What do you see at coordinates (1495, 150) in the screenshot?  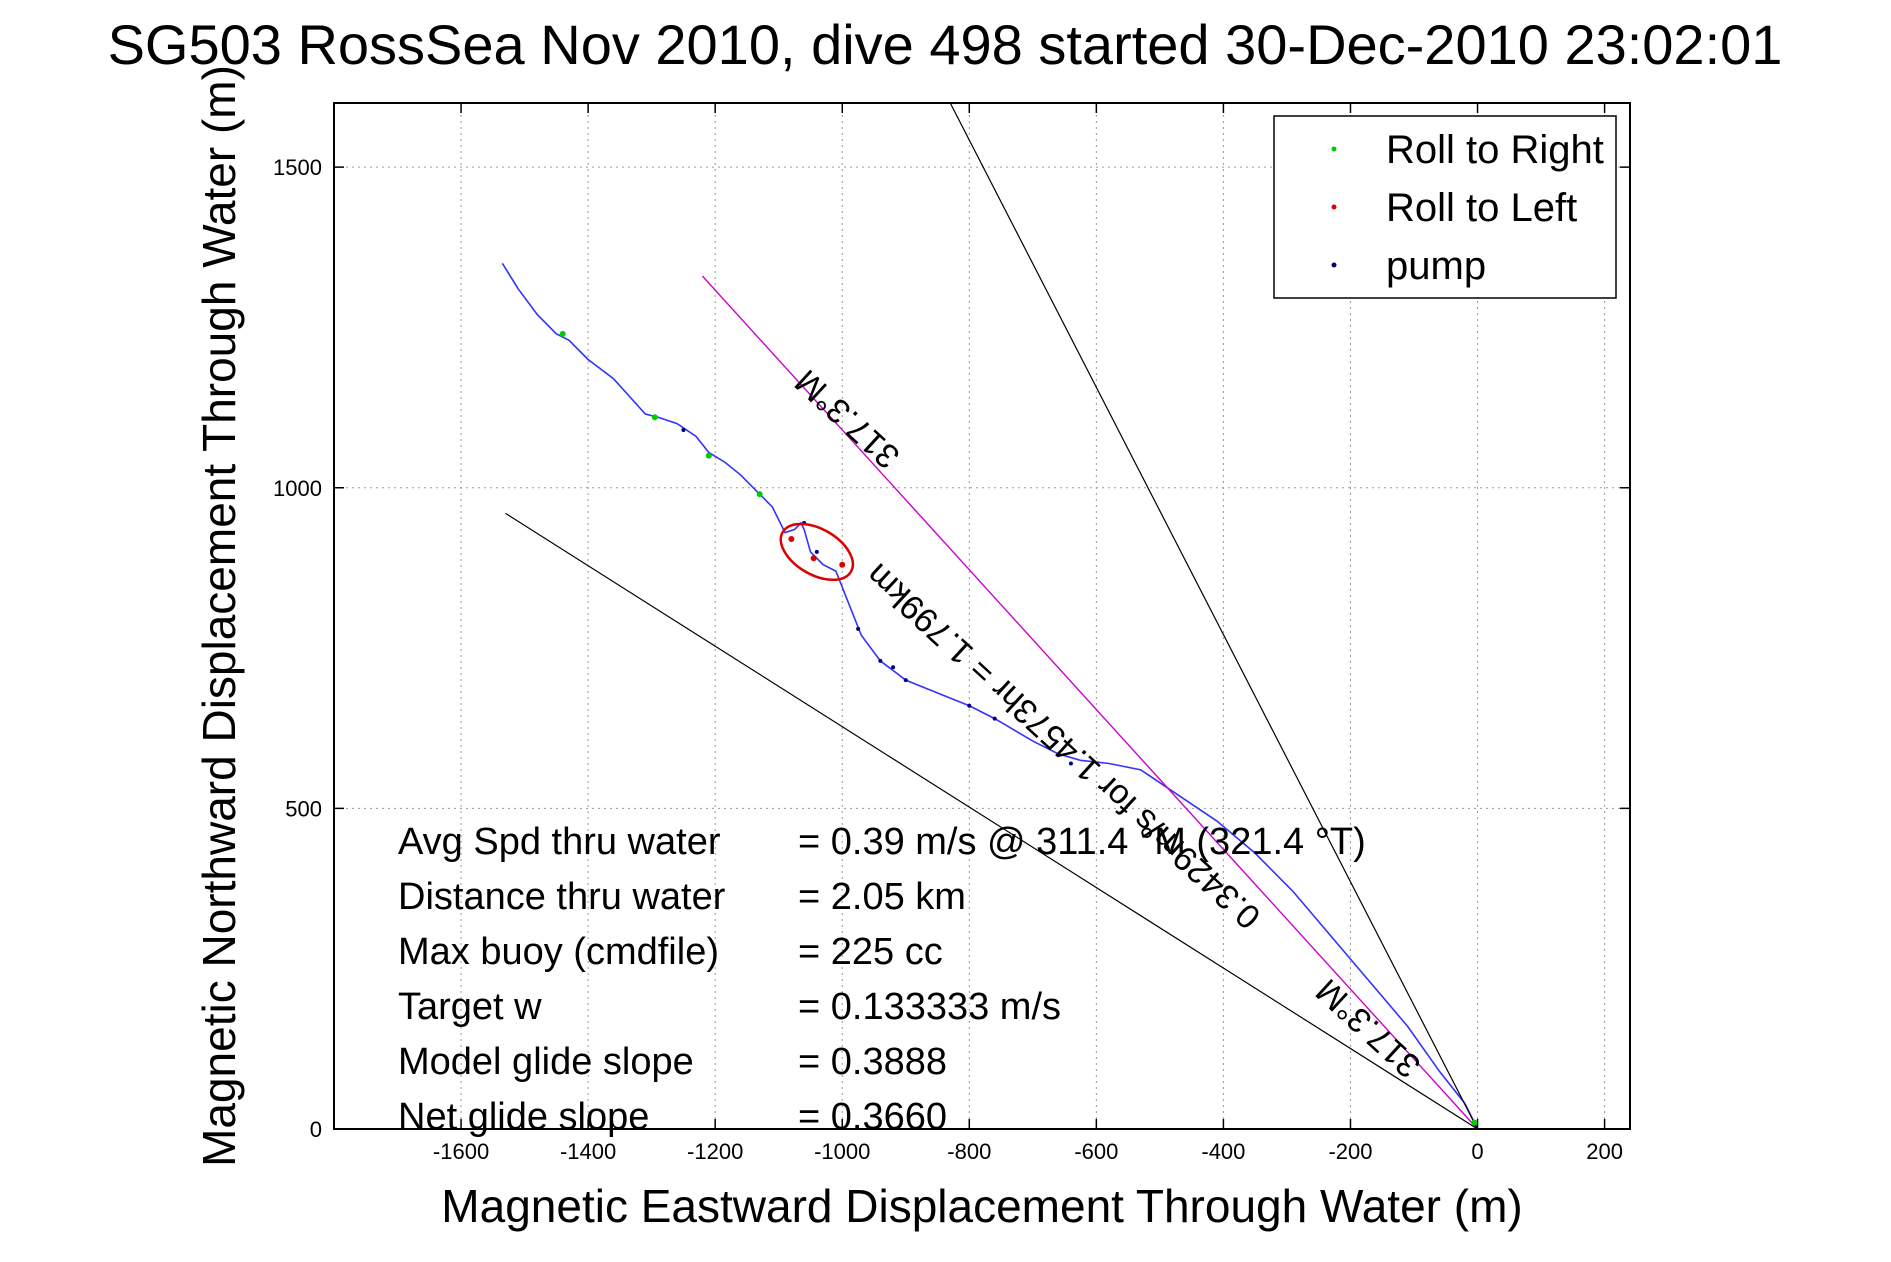 I see `legend-entry: Roll to Right` at bounding box center [1495, 150].